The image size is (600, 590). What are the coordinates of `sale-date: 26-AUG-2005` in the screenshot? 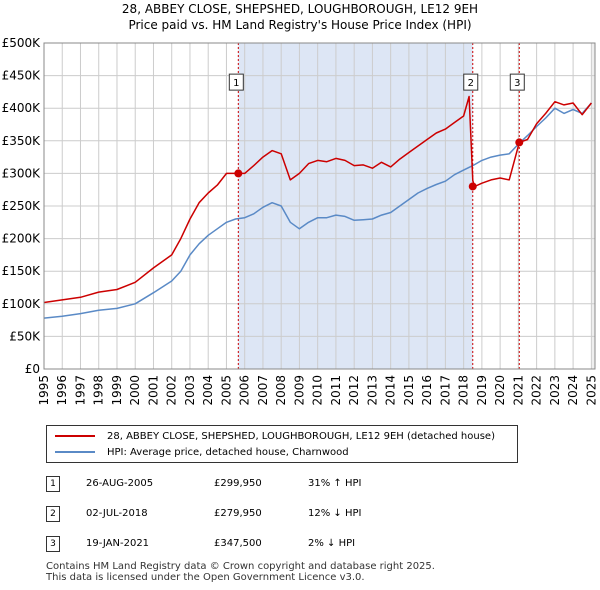 It's located at (120, 483).